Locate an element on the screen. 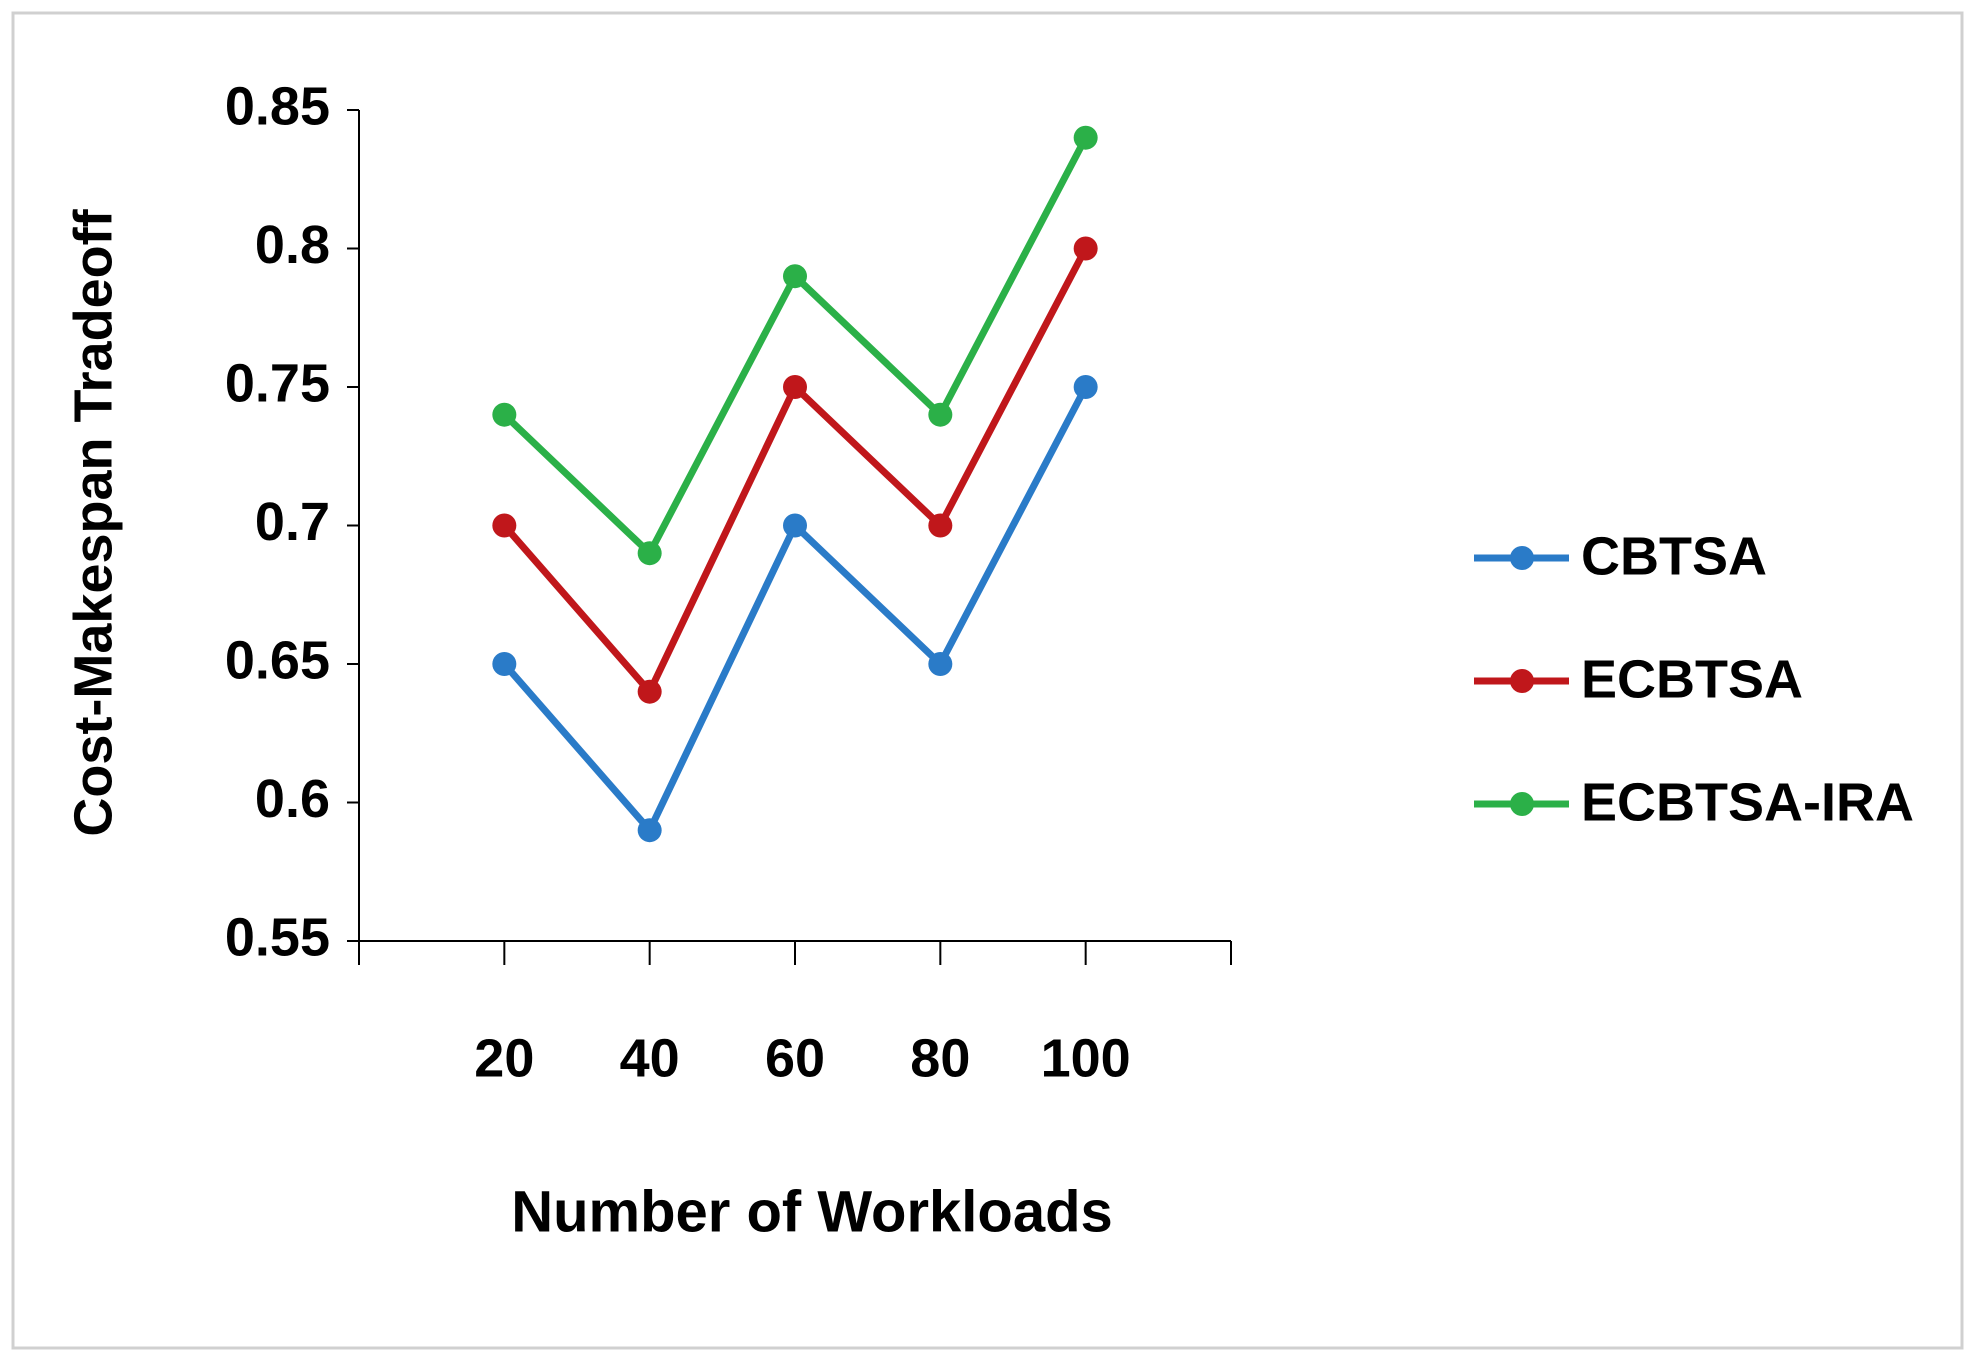 The image size is (1975, 1364). y-tick-label: 0.6 is located at coordinates (292, 799).